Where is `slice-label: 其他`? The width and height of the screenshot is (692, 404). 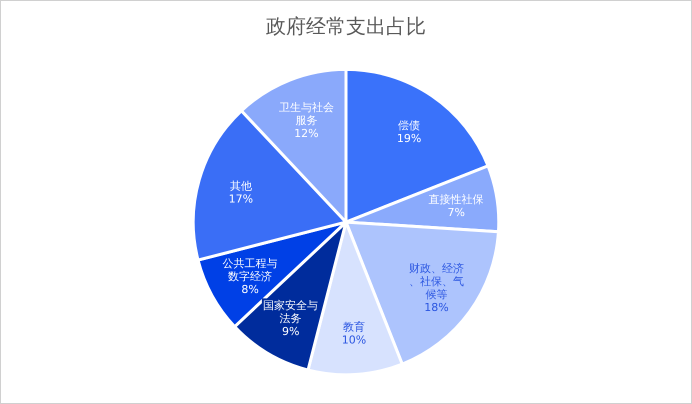
slice-label: 其他 is located at coordinates (241, 185).